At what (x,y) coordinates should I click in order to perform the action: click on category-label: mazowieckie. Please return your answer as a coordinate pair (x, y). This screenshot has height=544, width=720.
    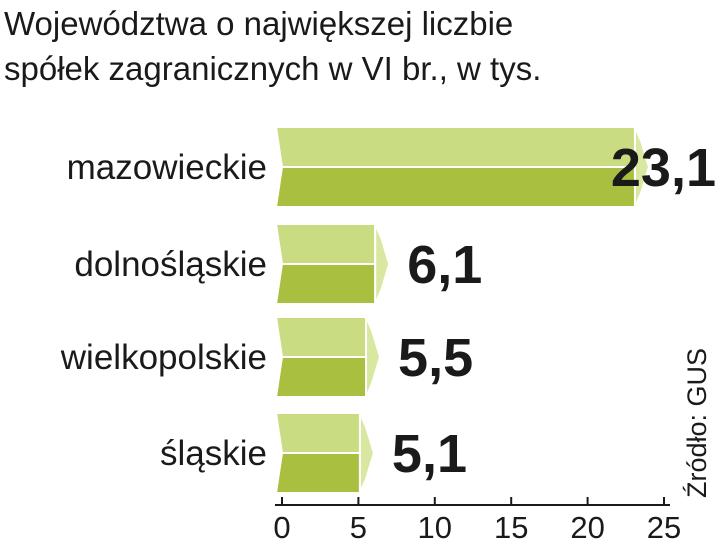
    Looking at the image, I should click on (167, 167).